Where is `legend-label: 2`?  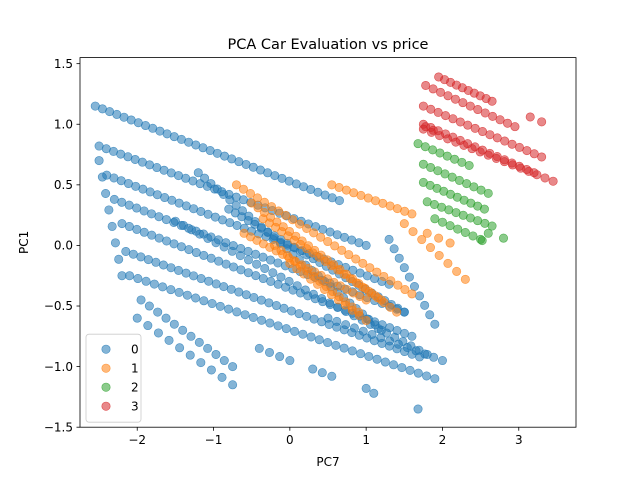
legend-label: 2 is located at coordinates (135, 388).